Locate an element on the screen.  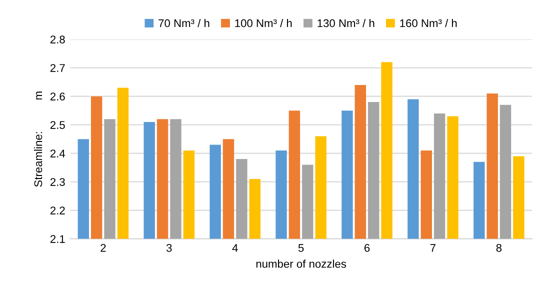
y-axis-title: Streamline: m is located at coordinates (38, 139).